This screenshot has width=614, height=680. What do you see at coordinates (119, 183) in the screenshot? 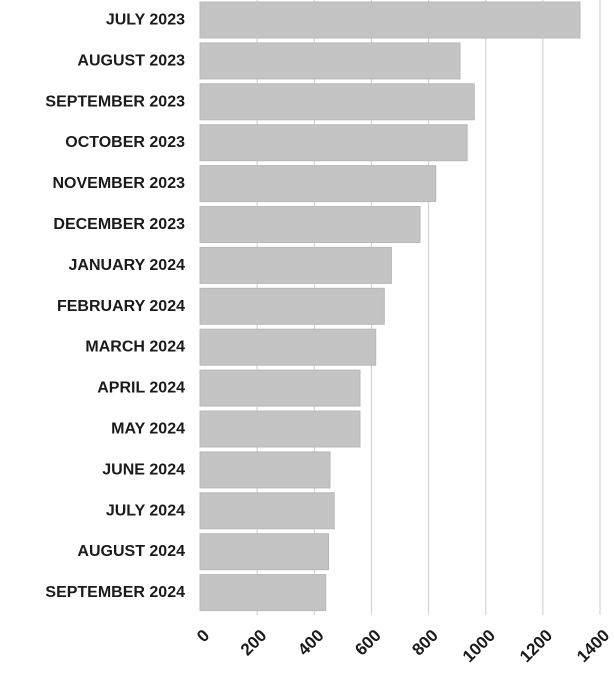
I see `category-label: NOVEMBER 2023` at bounding box center [119, 183].